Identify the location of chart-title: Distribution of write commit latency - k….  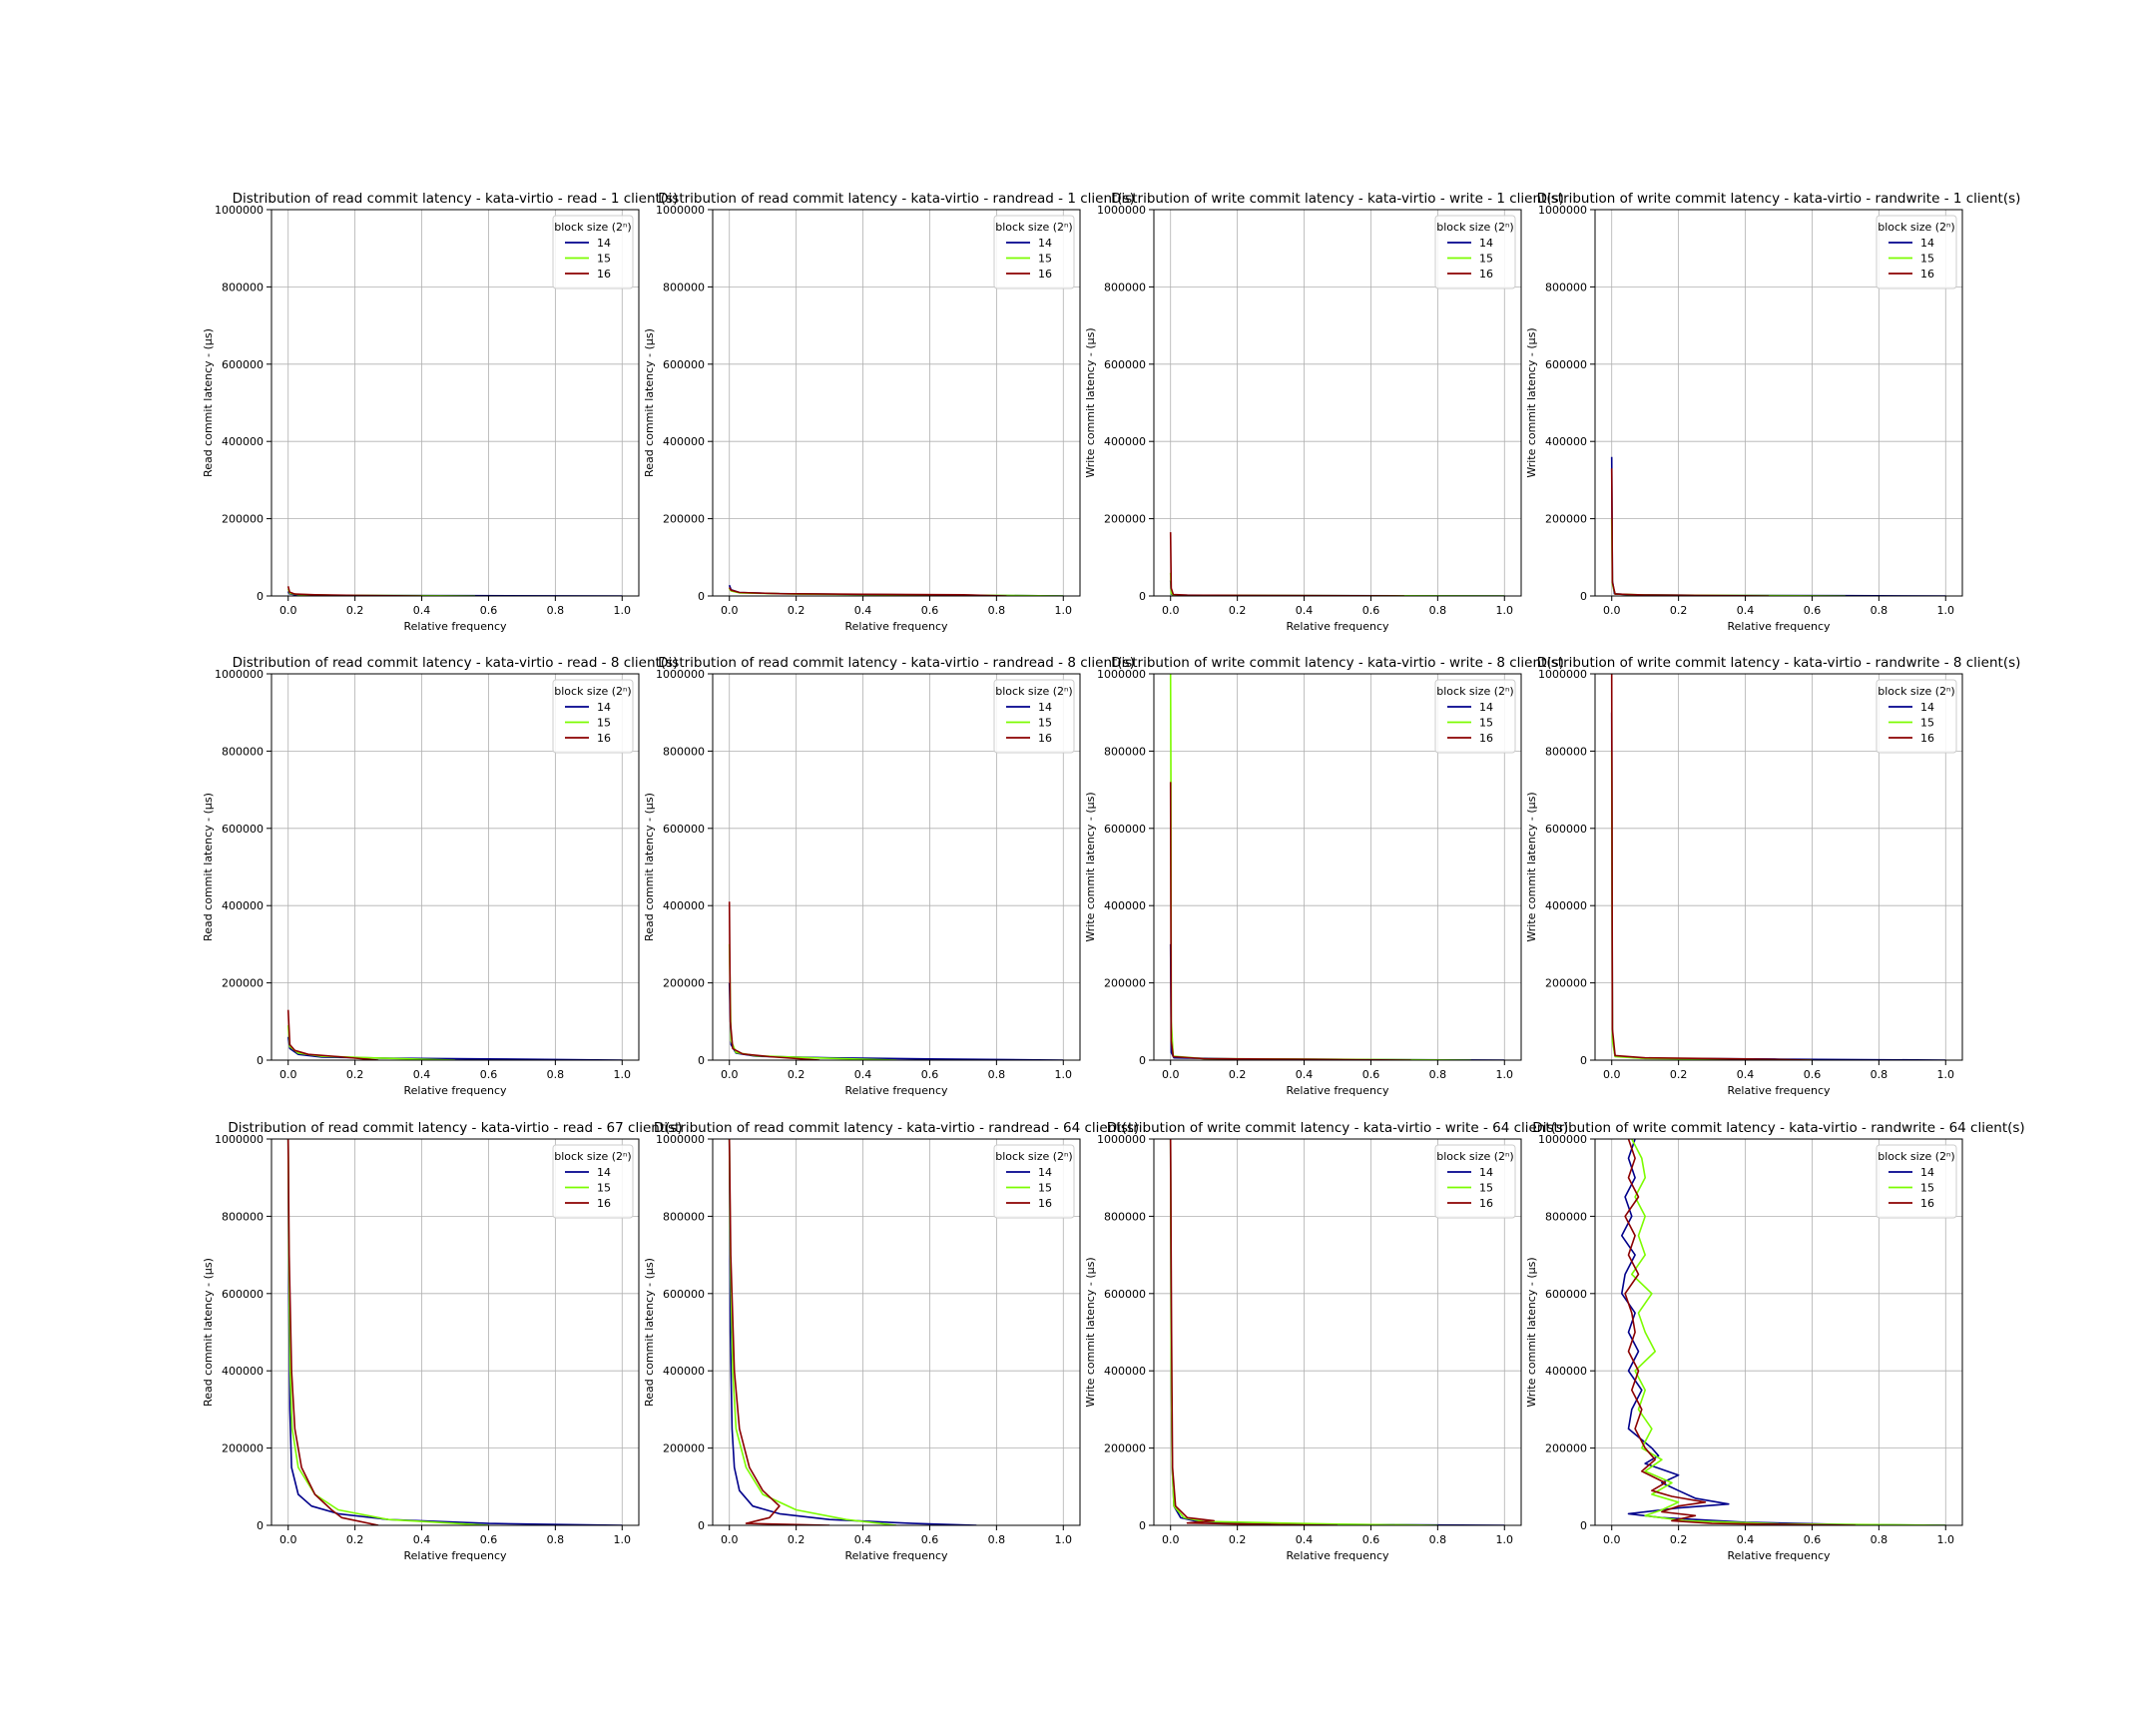
(1779, 663).